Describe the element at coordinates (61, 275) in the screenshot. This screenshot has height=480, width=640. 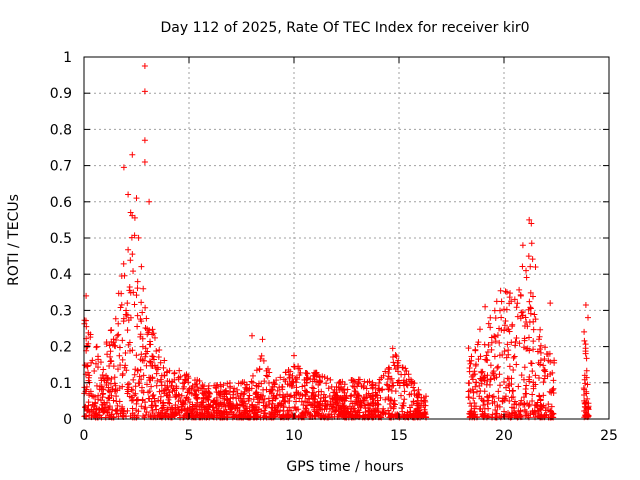
I see `y-tick-label: 0.4` at that location.